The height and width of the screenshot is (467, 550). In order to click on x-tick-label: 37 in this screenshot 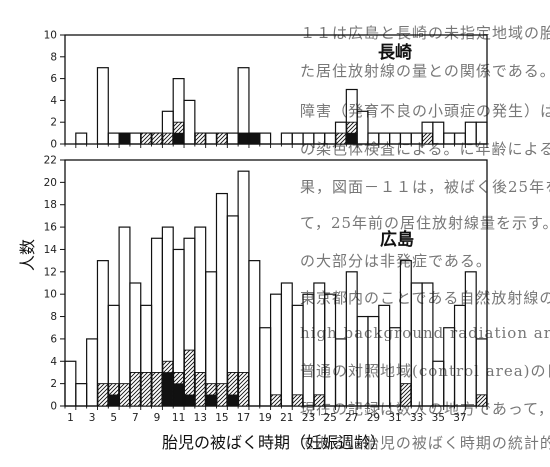, I will do `click(459, 418)`.